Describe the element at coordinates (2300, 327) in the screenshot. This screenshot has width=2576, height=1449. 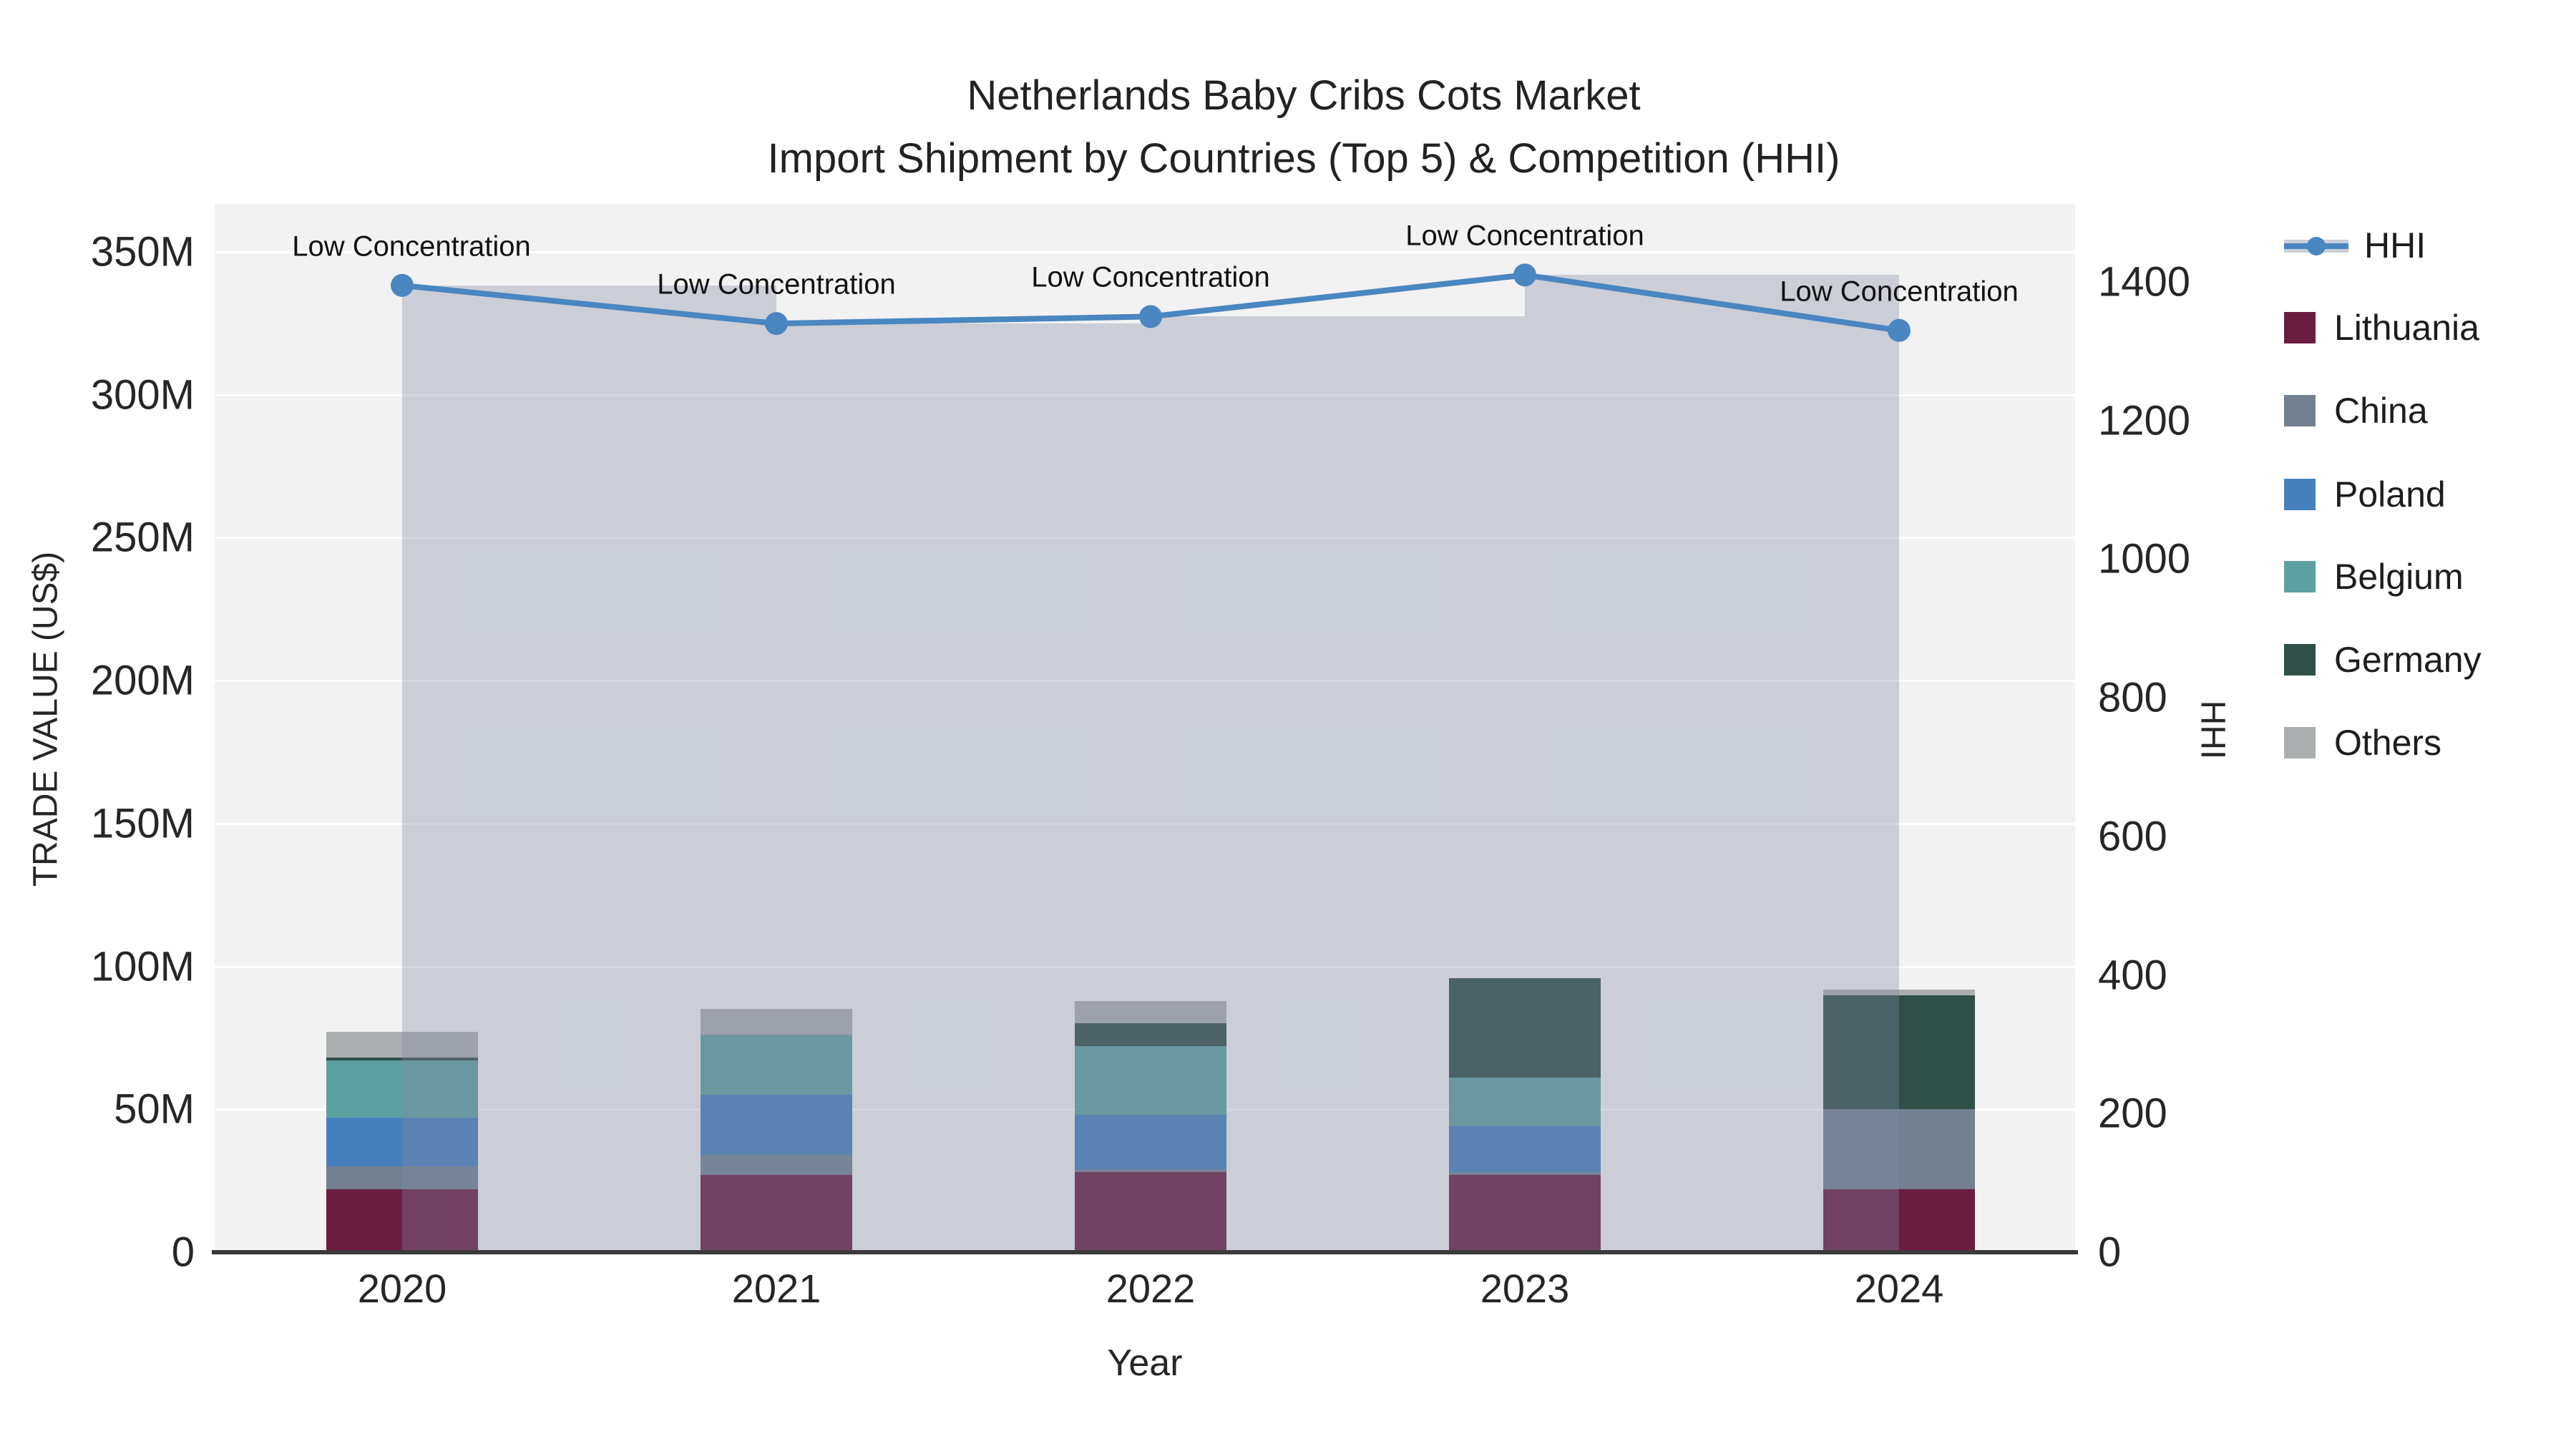
I see `legend-swatch-lithuania` at that location.